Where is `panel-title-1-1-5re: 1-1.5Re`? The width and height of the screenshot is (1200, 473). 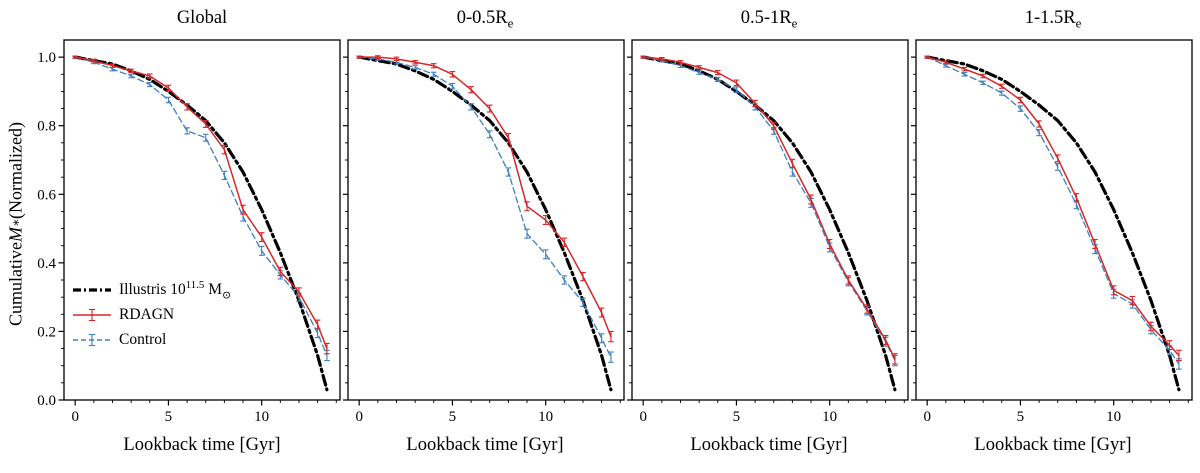
panel-title-1-1-5re: 1-1.5Re is located at coordinates (1053, 22).